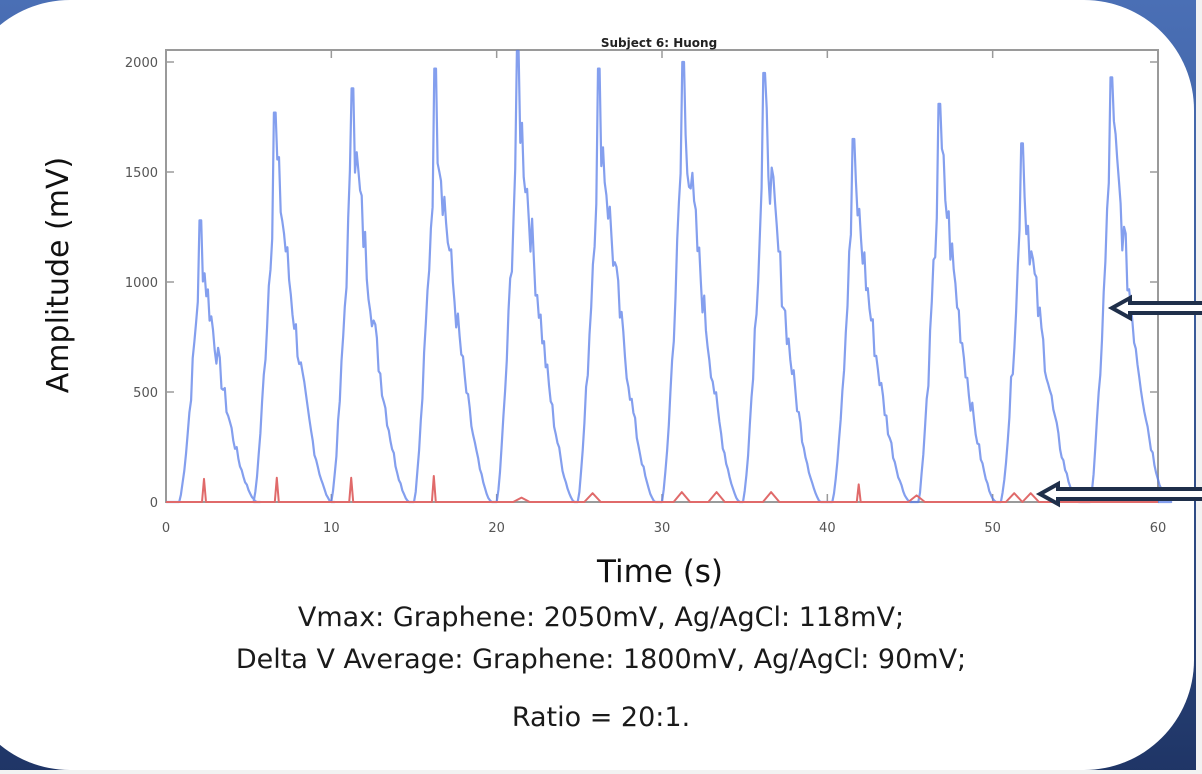 The image size is (1202, 774). What do you see at coordinates (145, 393) in the screenshot?
I see `y-tick-label: 500` at bounding box center [145, 393].